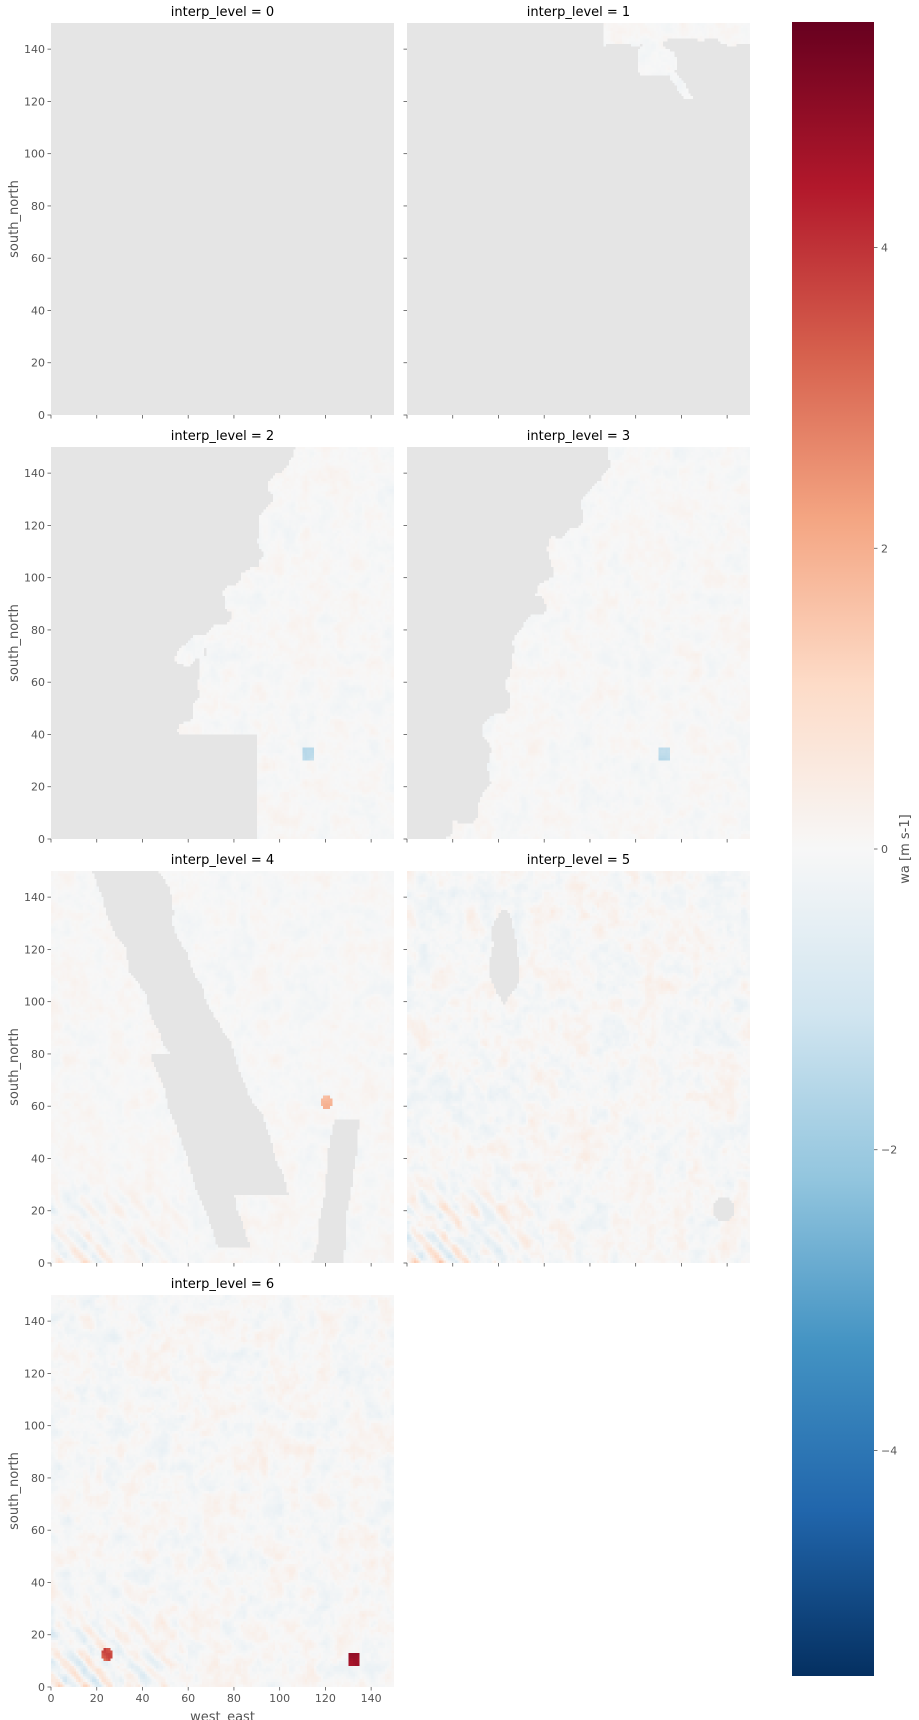 This screenshot has width=919, height=1720. What do you see at coordinates (234, 1698) in the screenshot?
I see `x-tick-label: 80` at bounding box center [234, 1698].